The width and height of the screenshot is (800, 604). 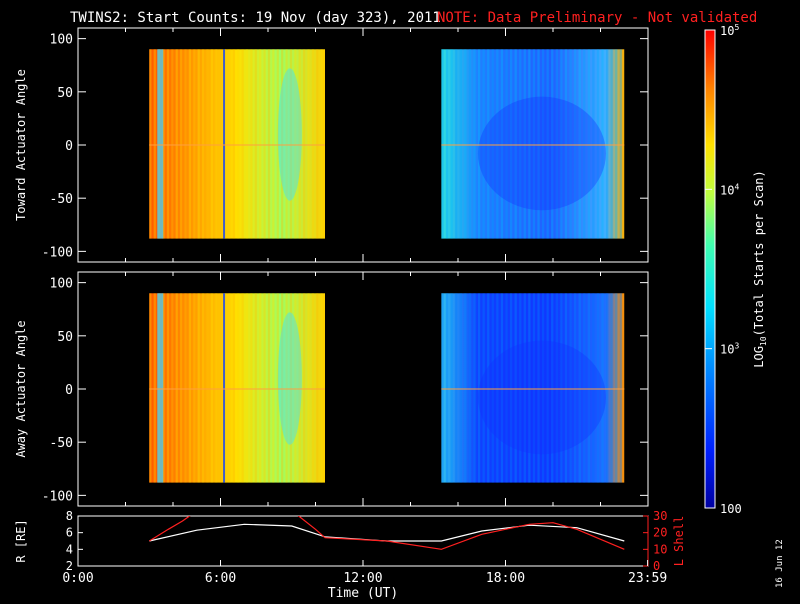 I want to click on right-y-tick-label: 0, so click(x=656, y=566).